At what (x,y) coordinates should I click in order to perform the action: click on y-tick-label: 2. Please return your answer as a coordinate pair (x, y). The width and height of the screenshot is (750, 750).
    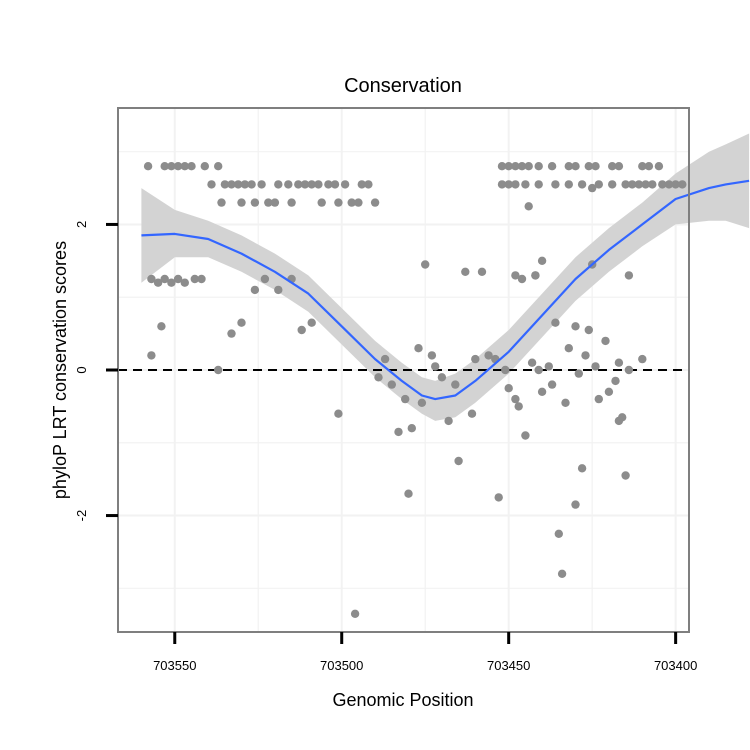
    Looking at the image, I should click on (81, 224).